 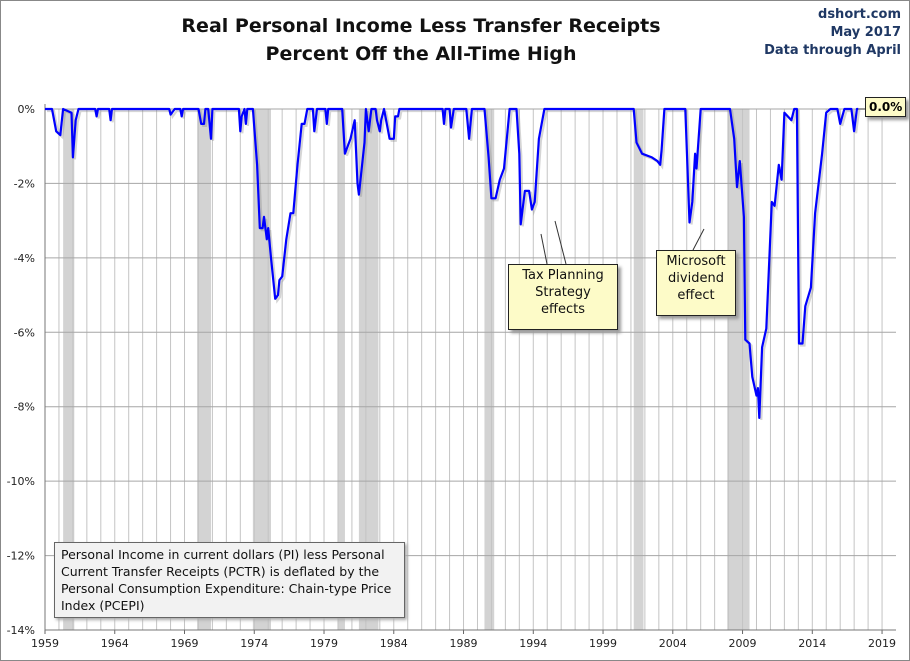 What do you see at coordinates (696, 295) in the screenshot?
I see `annotation-line: effect` at bounding box center [696, 295].